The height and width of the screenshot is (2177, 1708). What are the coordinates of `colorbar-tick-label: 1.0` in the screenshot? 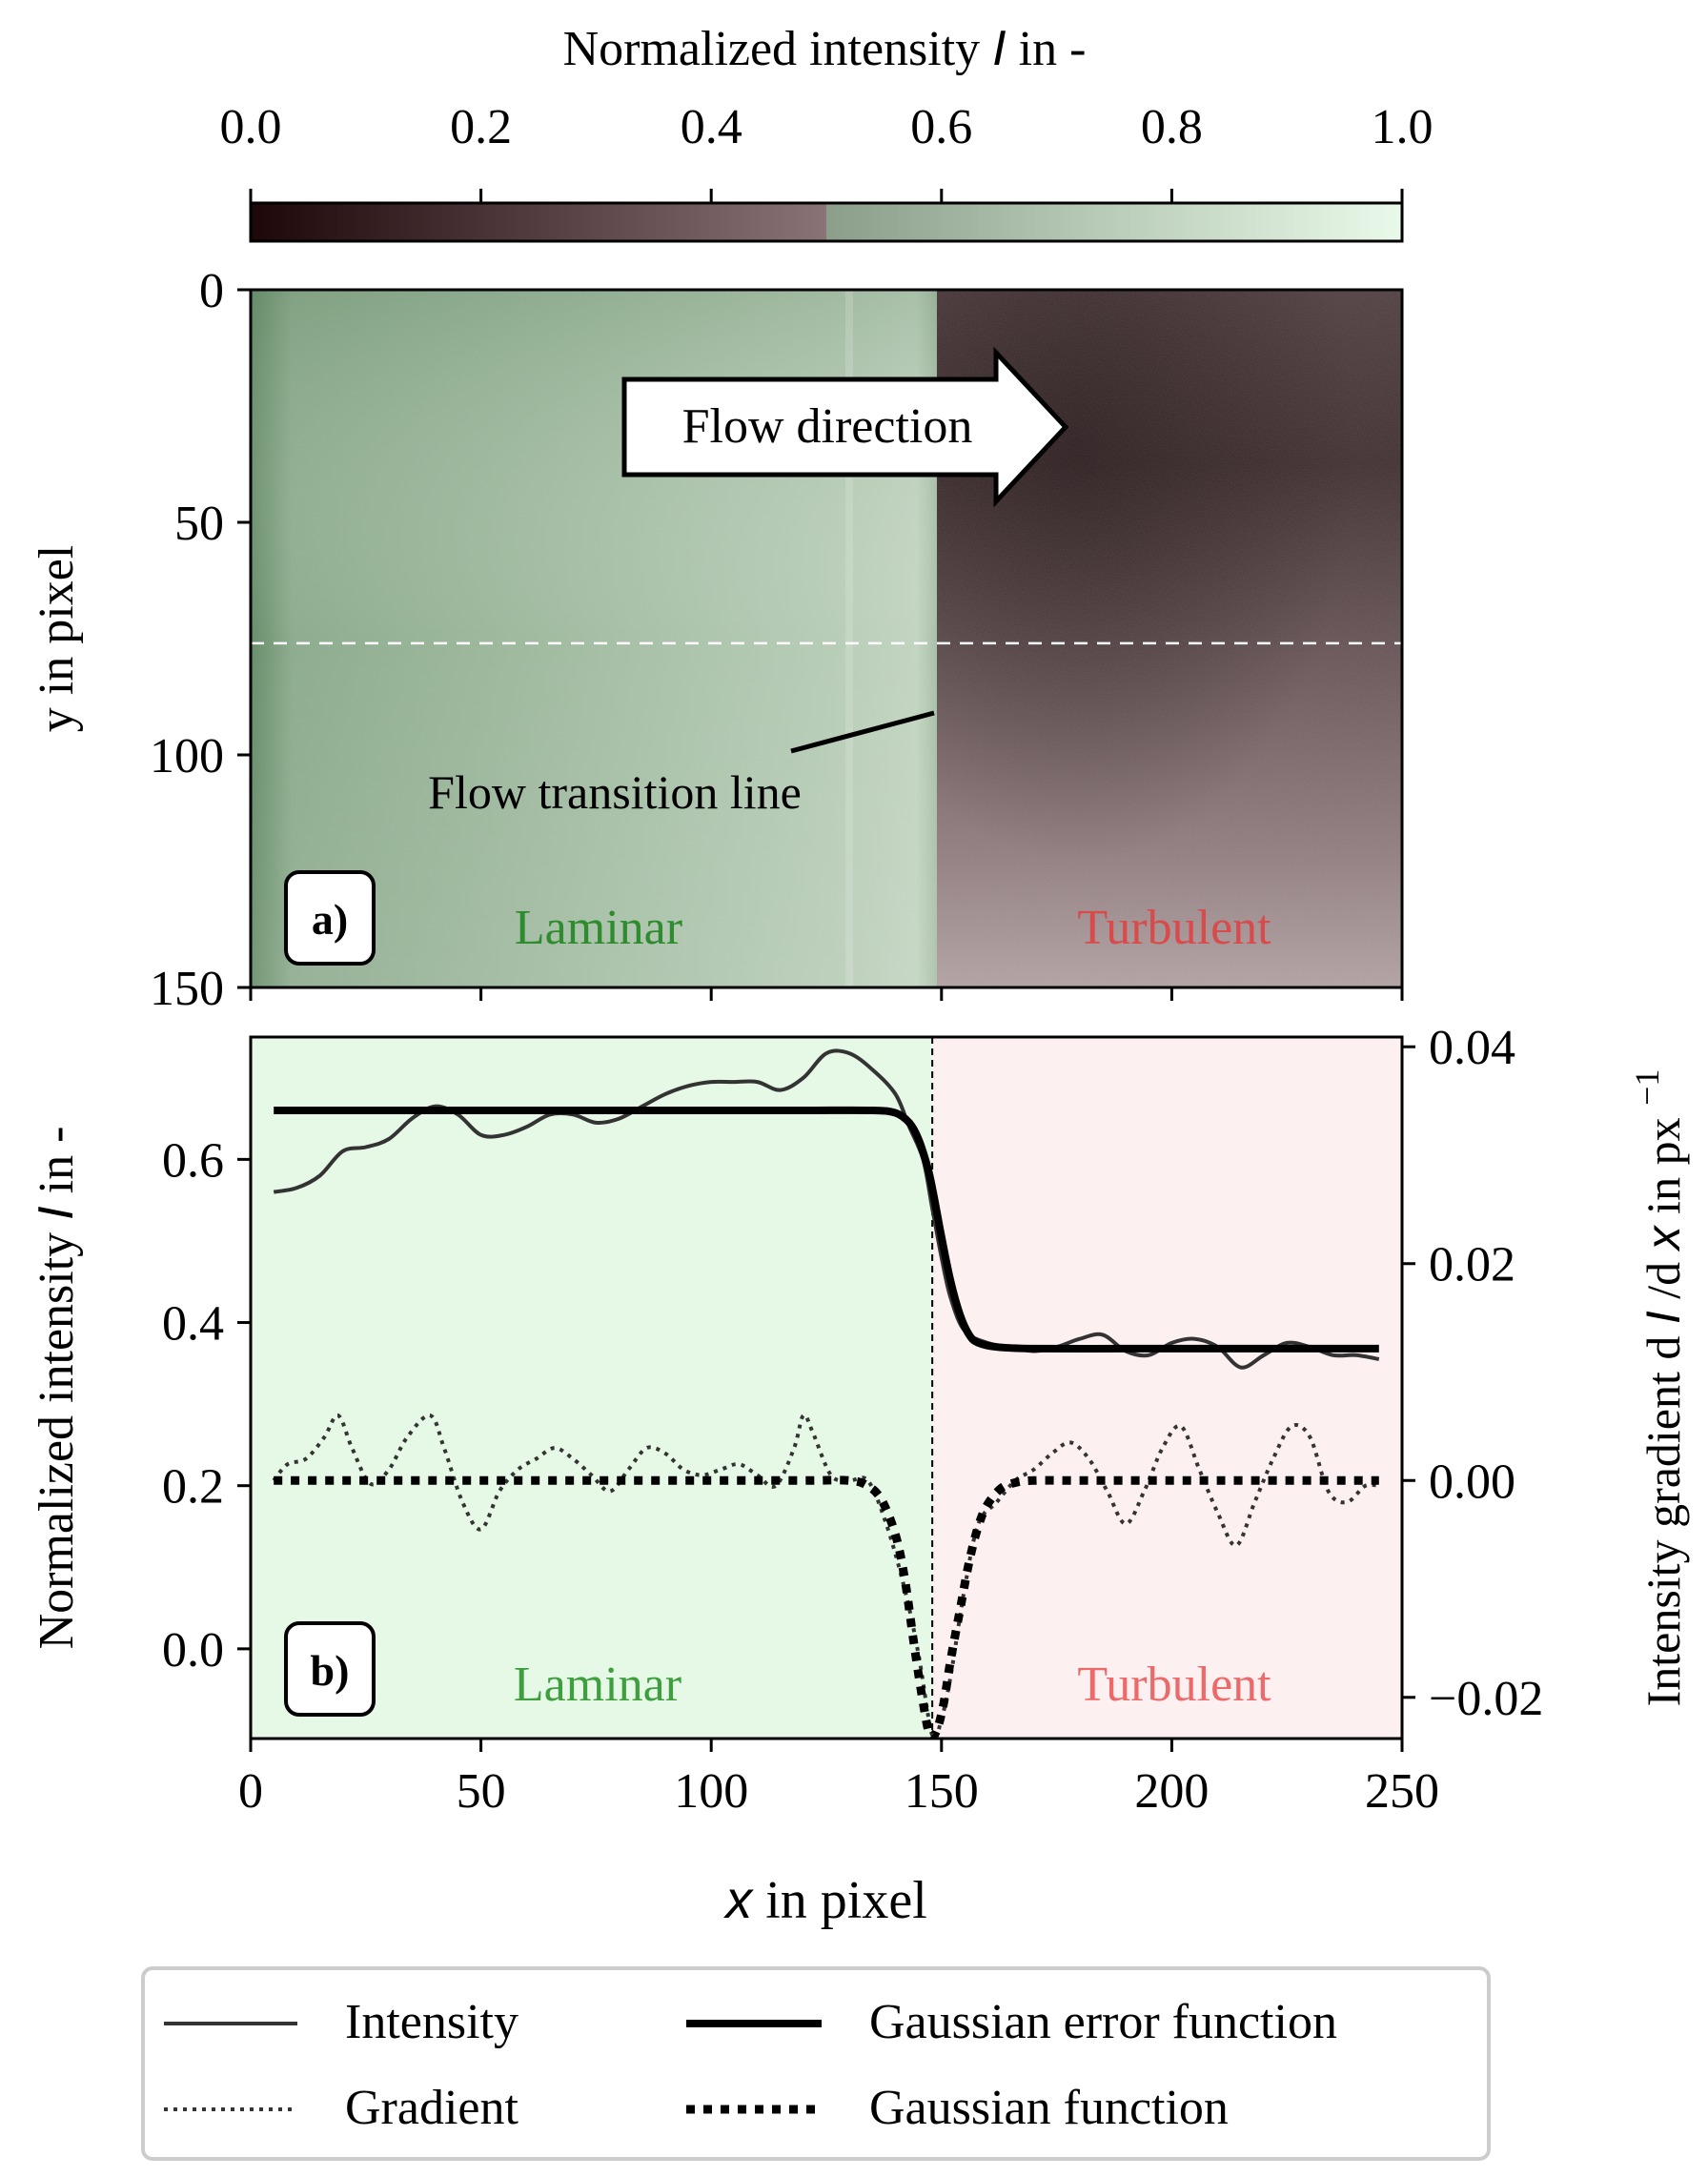 It's located at (1403, 127).